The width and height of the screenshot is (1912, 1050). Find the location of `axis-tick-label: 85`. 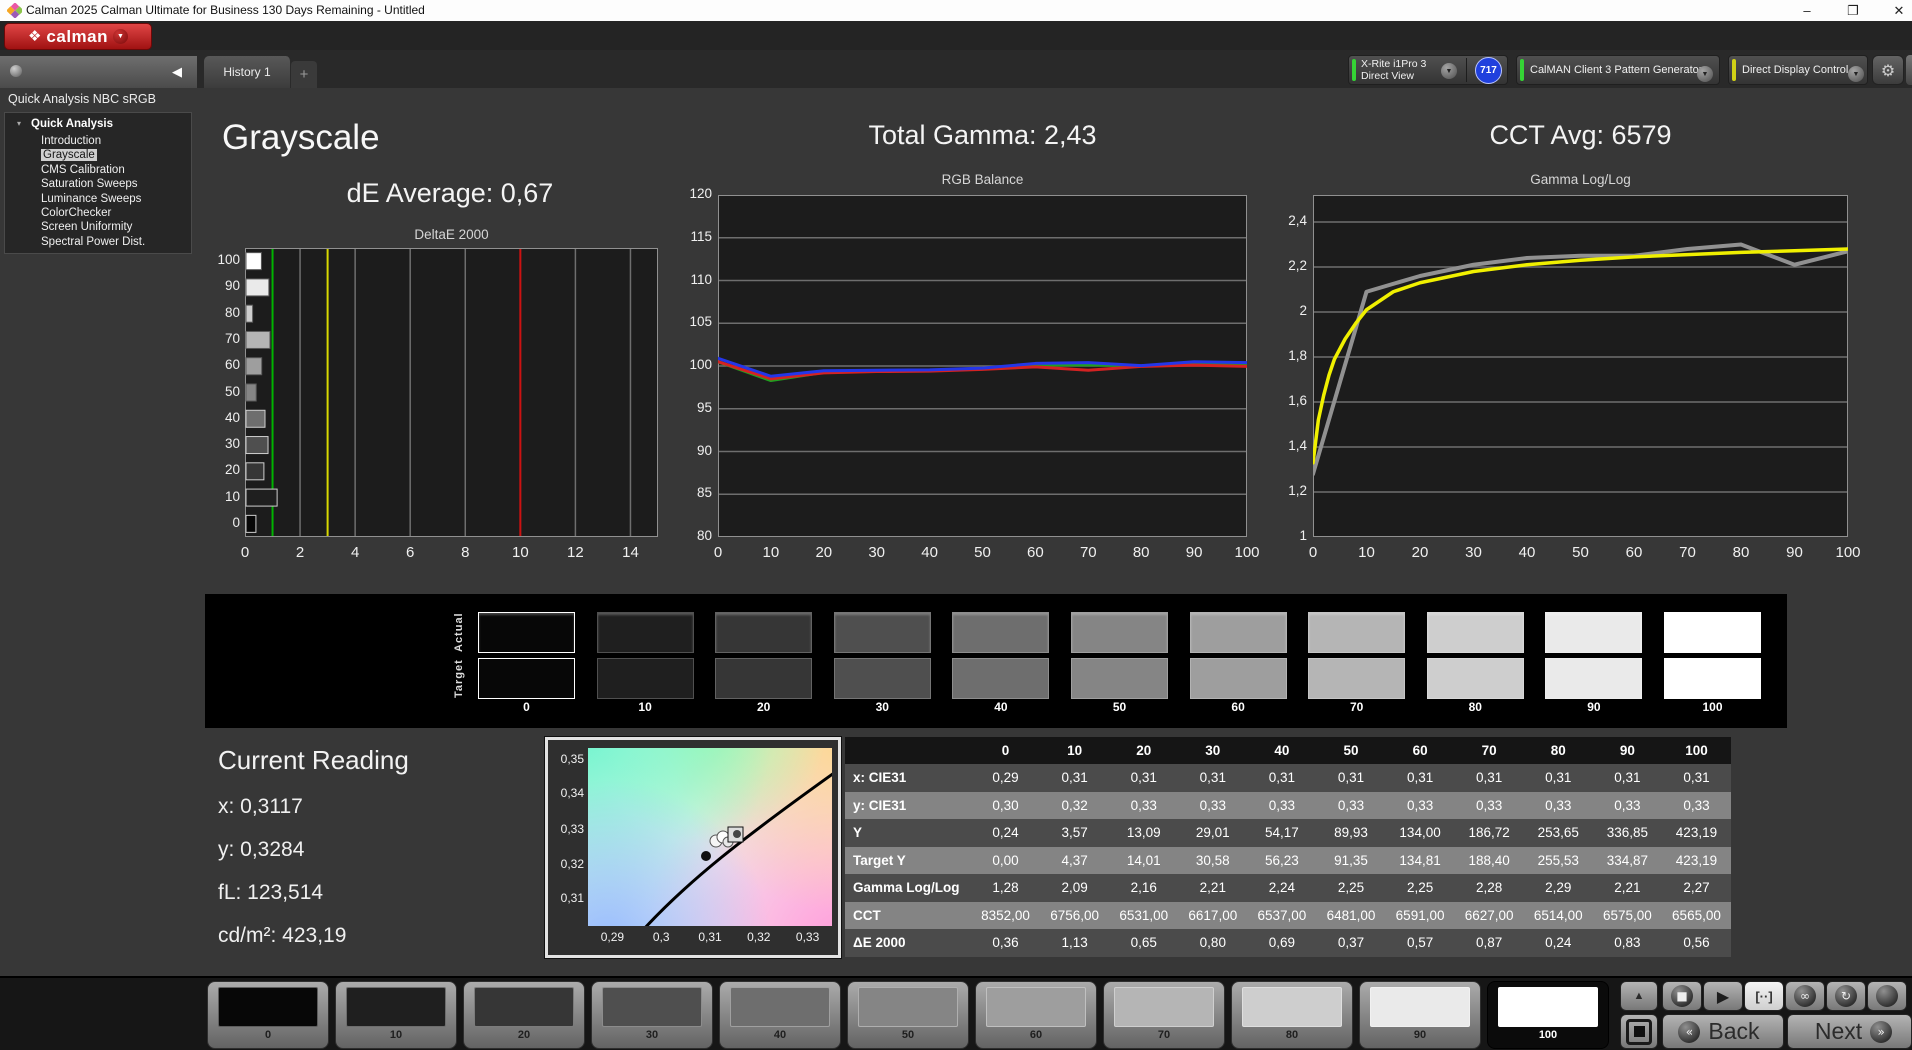

axis-tick-label: 85 is located at coordinates (704, 493).